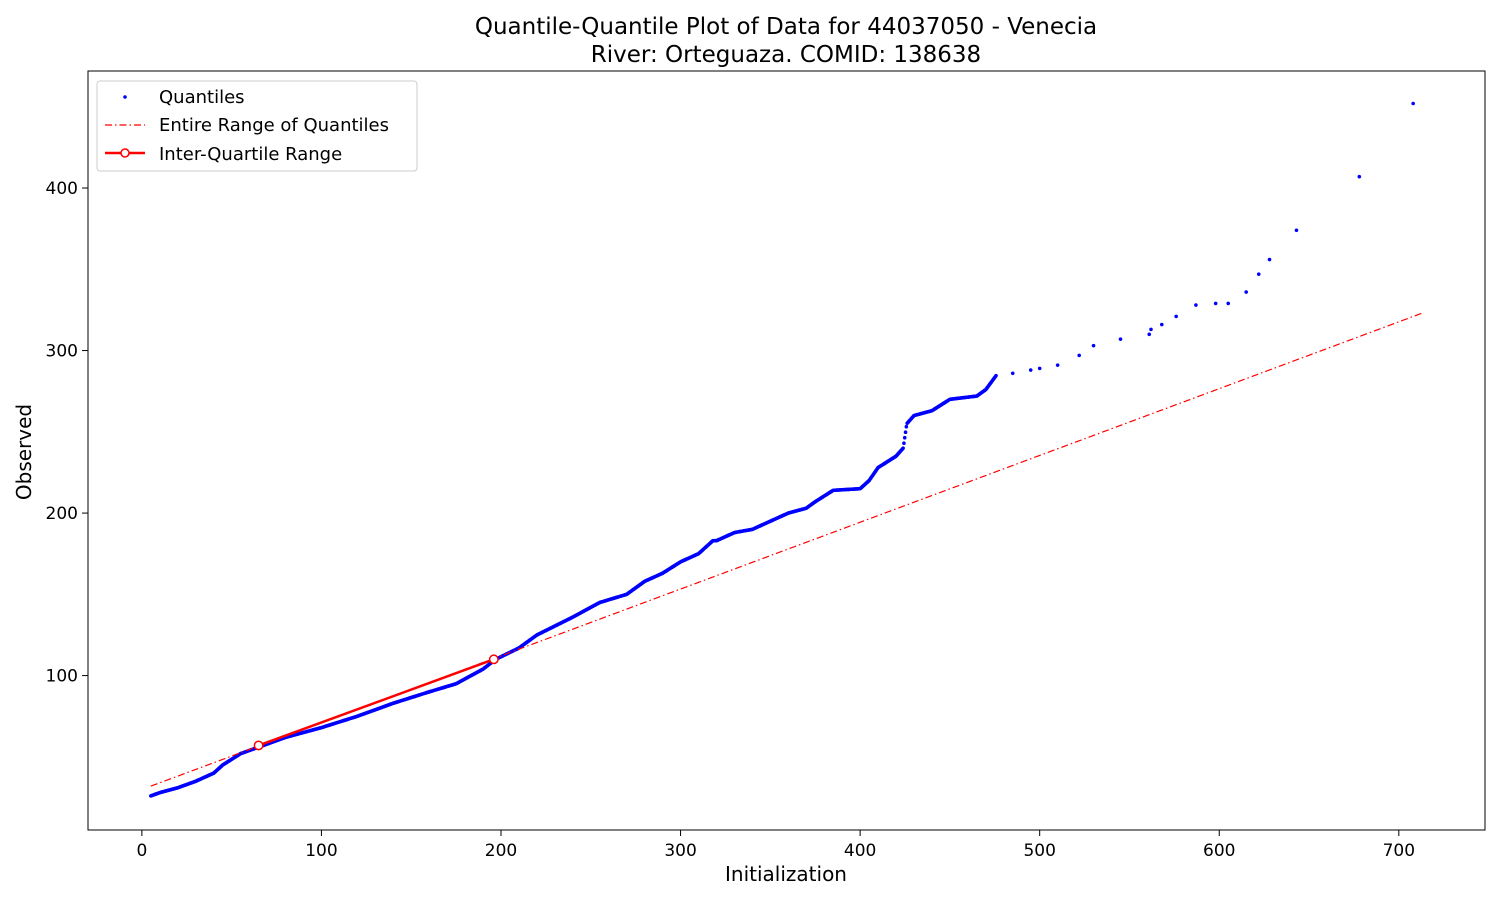  What do you see at coordinates (250, 154) in the screenshot?
I see `legend-iqr-label: Inter-Quartile Range` at bounding box center [250, 154].